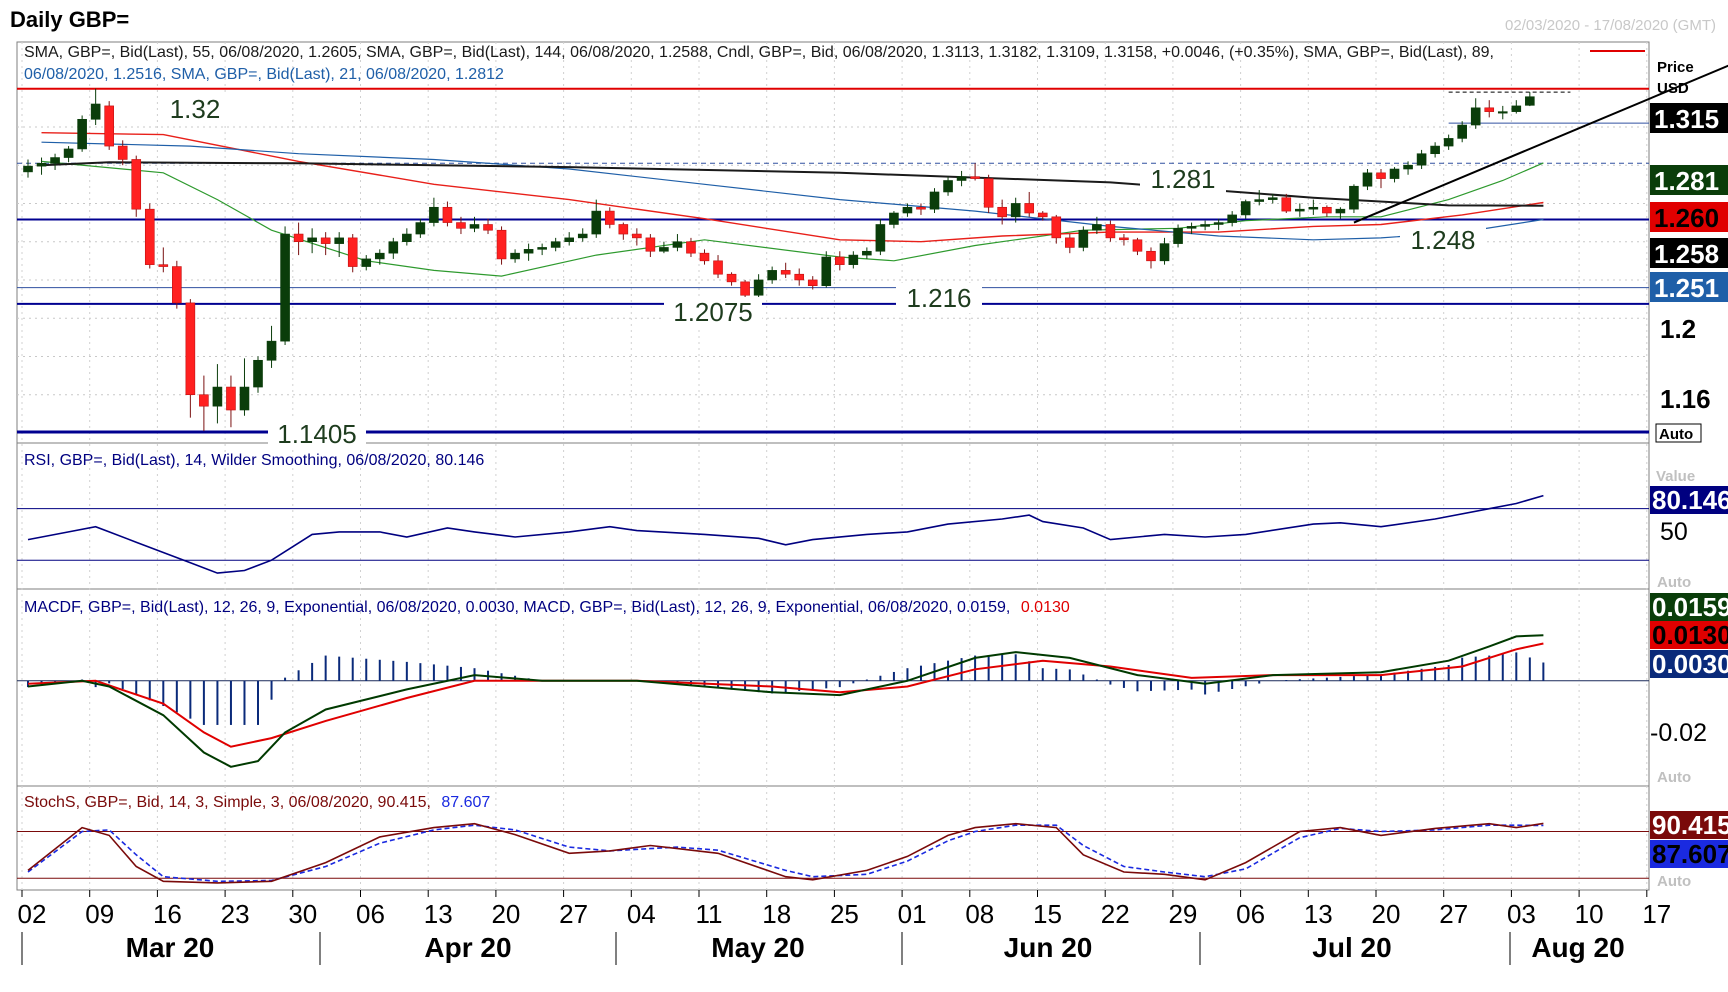  I want to click on sma144-tag, so click(1689, 253).